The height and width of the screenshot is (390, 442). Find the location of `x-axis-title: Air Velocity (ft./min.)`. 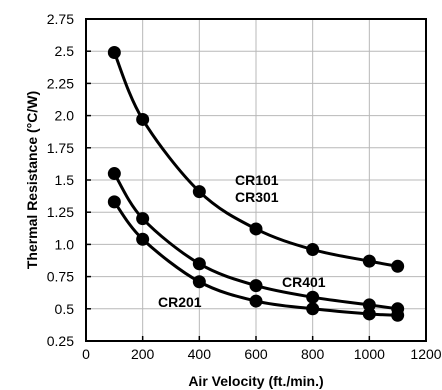

x-axis-title: Air Velocity (ft./min.) is located at coordinates (255, 381).